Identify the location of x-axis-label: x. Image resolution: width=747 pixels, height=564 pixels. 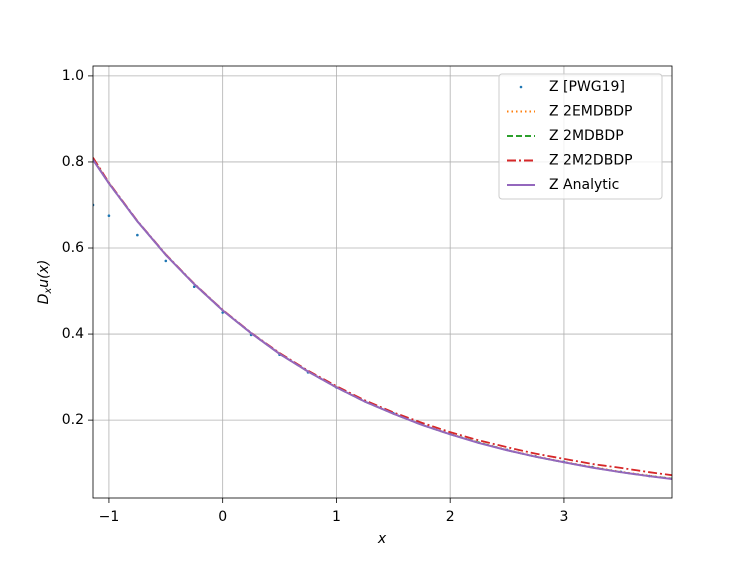
(382, 539).